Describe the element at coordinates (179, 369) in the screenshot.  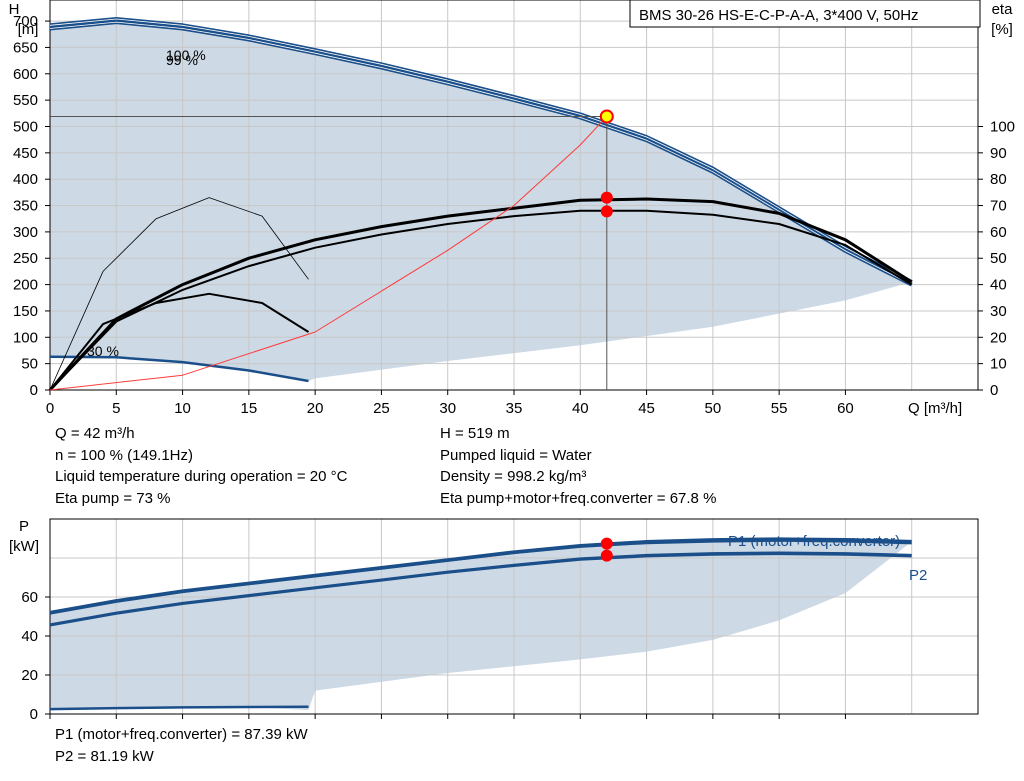
I see `series-line-H-min` at that location.